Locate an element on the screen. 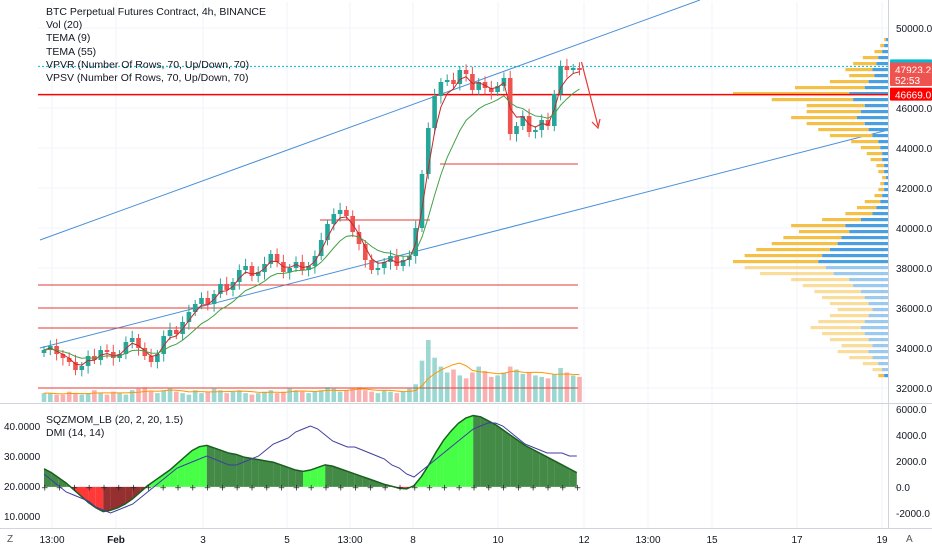 This screenshot has height=550, width=932. forecast-arrow is located at coordinates (590, 95).